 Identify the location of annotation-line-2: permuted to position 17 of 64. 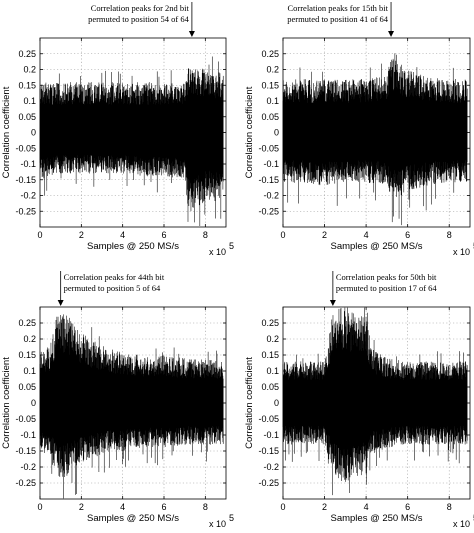
(387, 288).